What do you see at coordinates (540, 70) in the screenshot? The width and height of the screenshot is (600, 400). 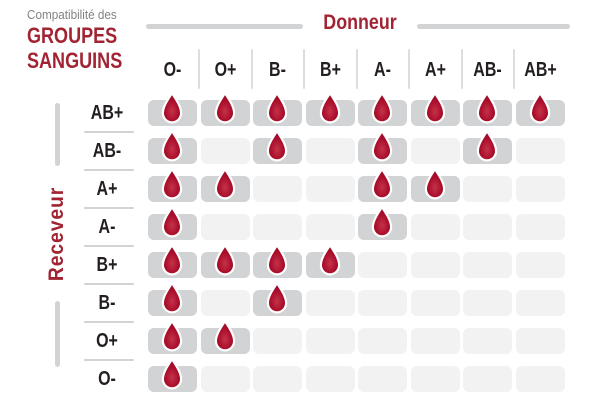 I see `col-header-ab+: AB+` at bounding box center [540, 70].